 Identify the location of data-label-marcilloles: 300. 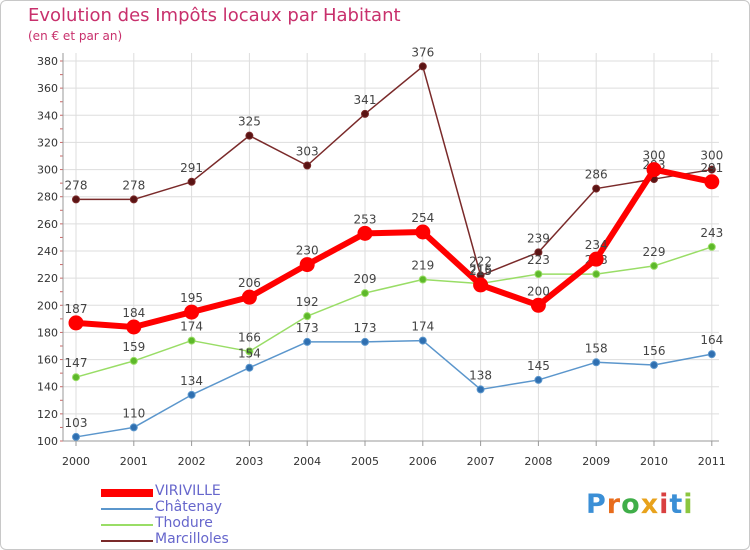
(711, 156).